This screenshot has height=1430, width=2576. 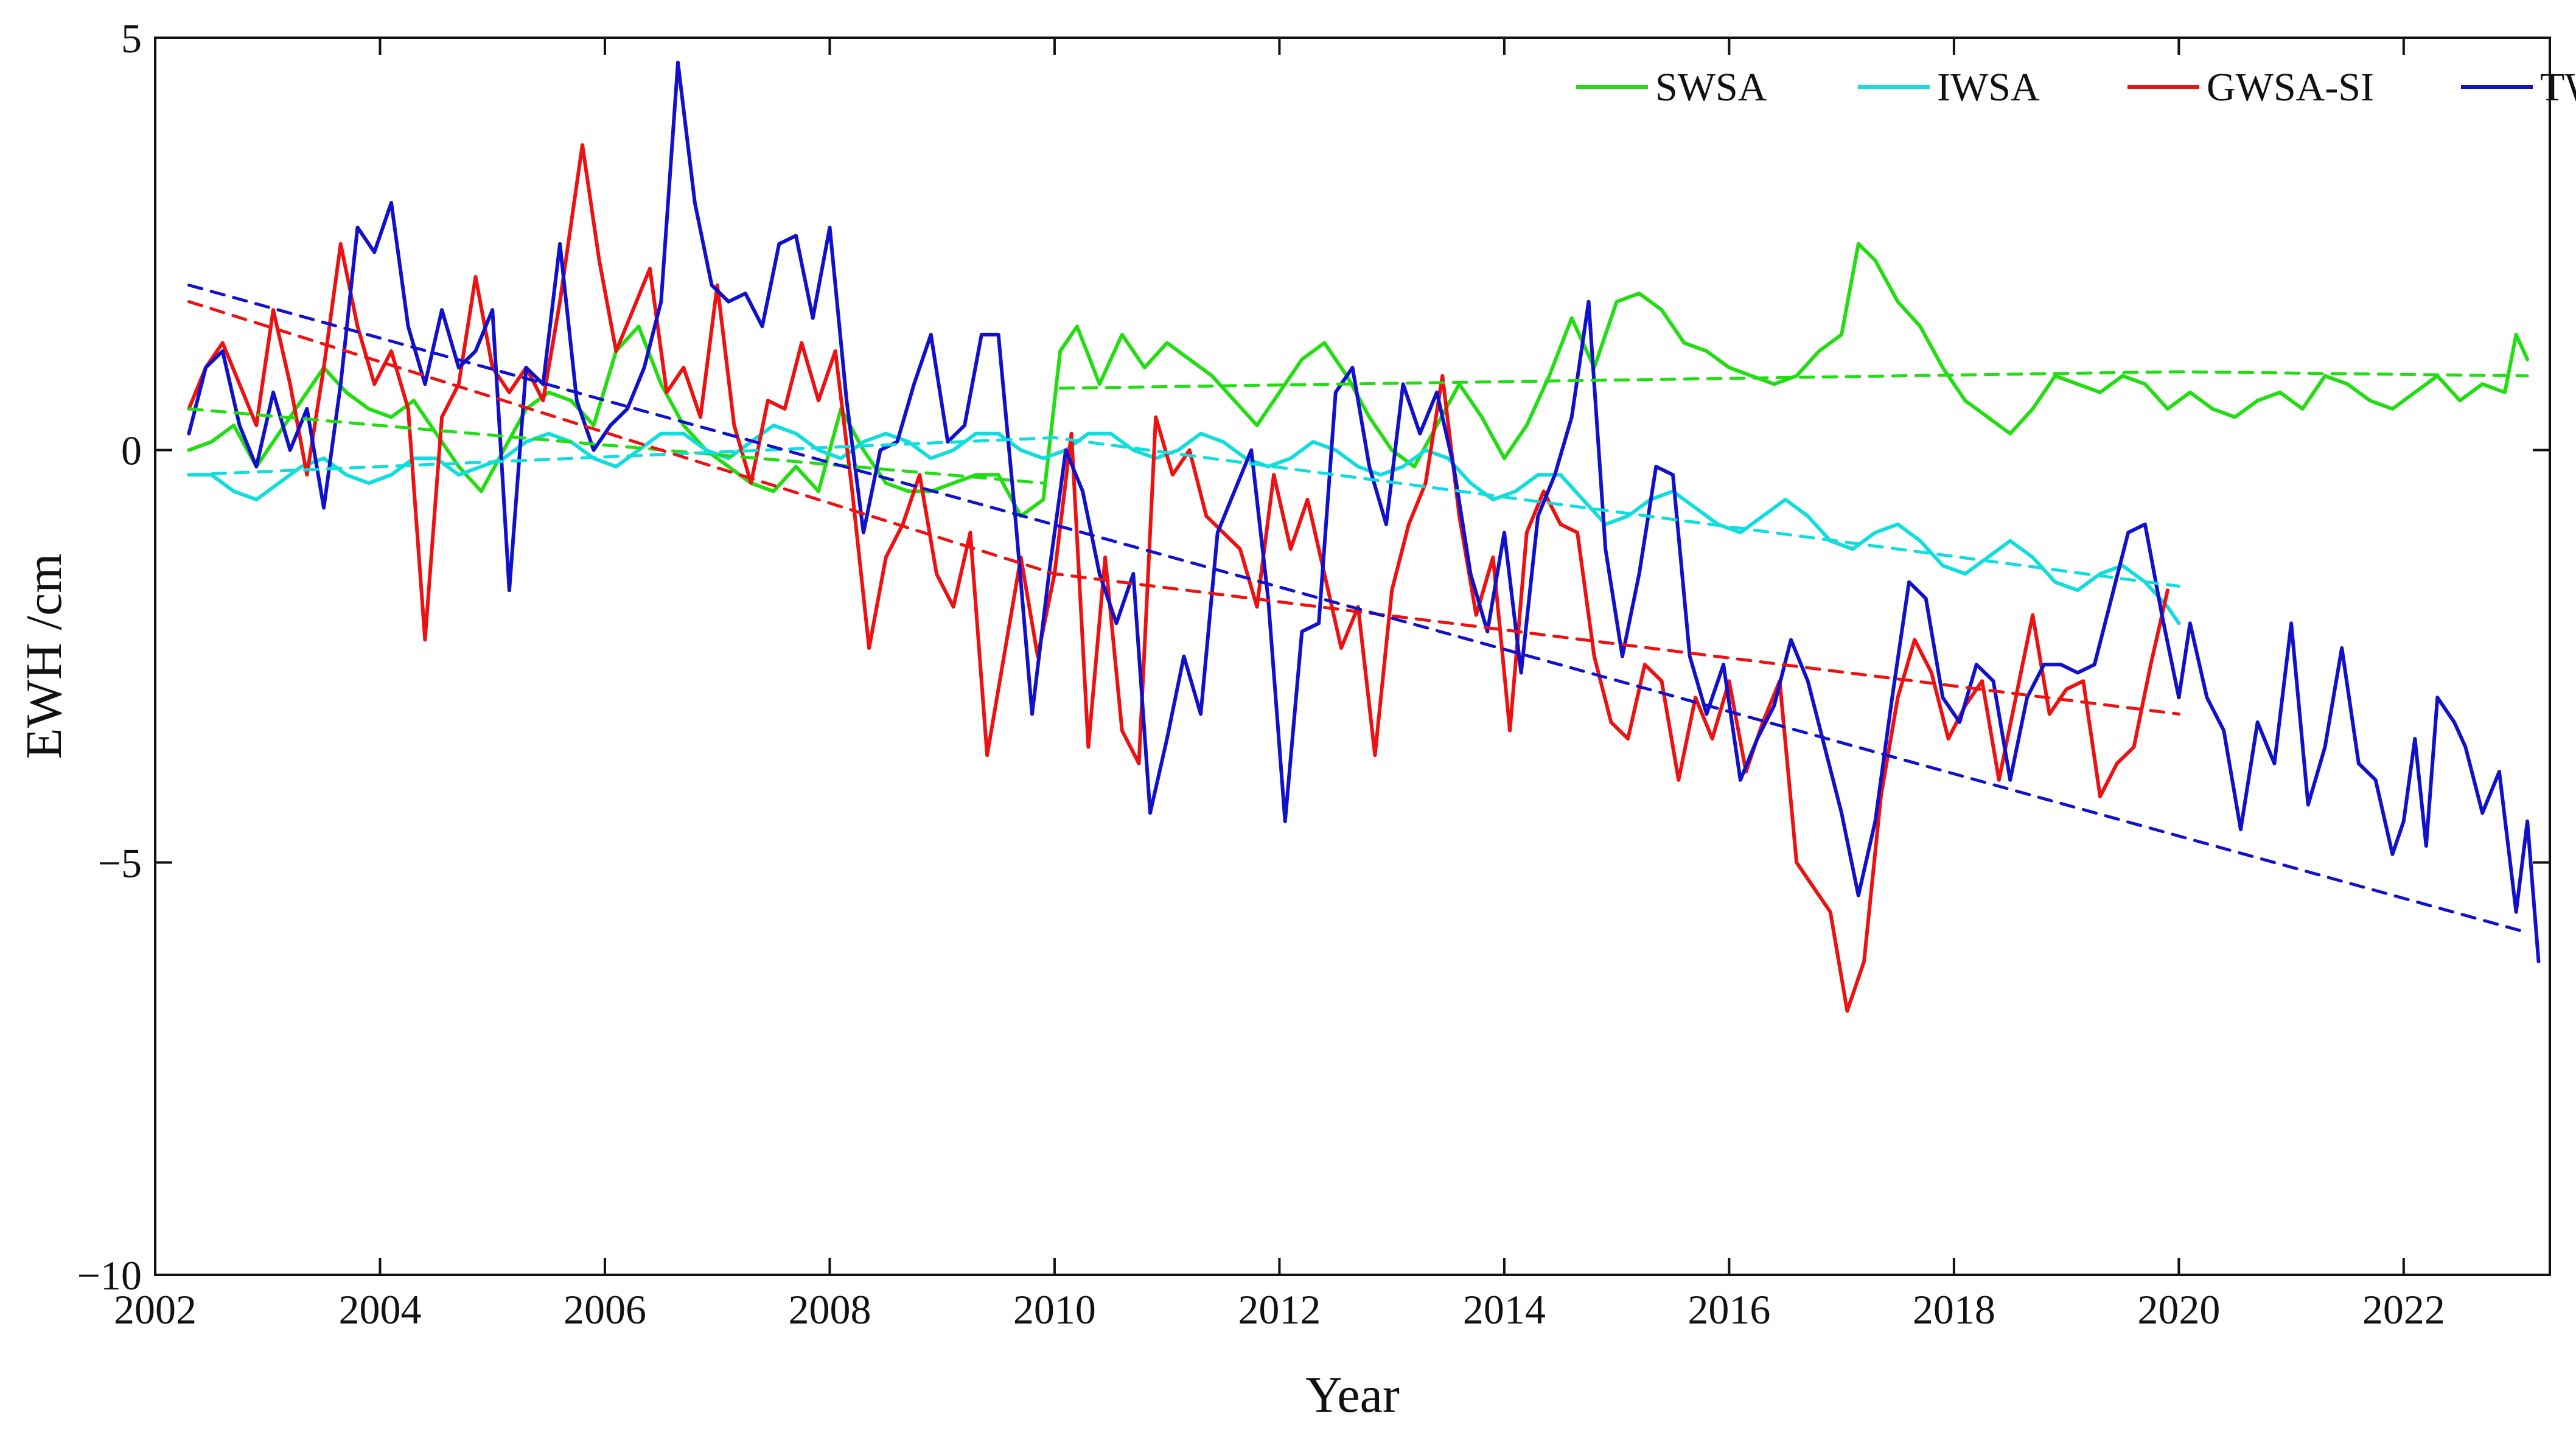 What do you see at coordinates (1954, 1309) in the screenshot?
I see `x-tick-label: 2018` at bounding box center [1954, 1309].